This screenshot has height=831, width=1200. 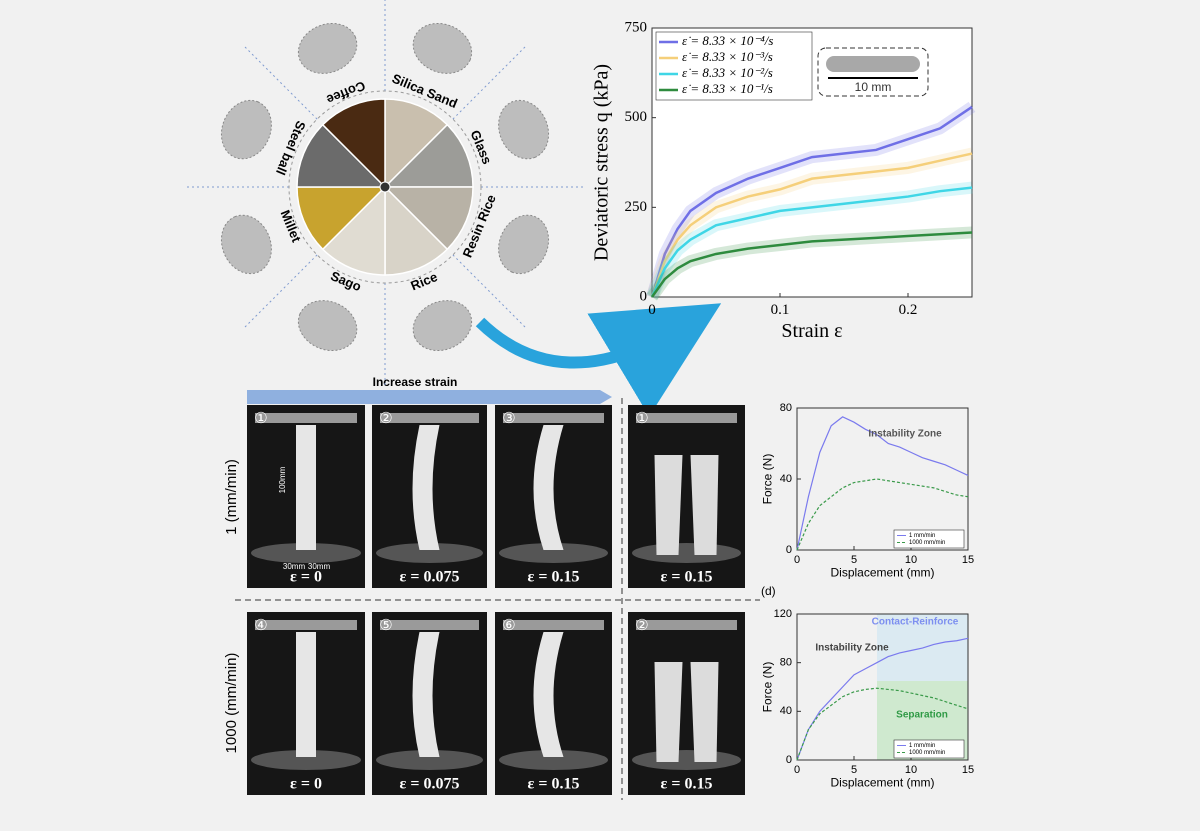 What do you see at coordinates (508, 418) in the screenshot?
I see `panel-number: ③` at bounding box center [508, 418].